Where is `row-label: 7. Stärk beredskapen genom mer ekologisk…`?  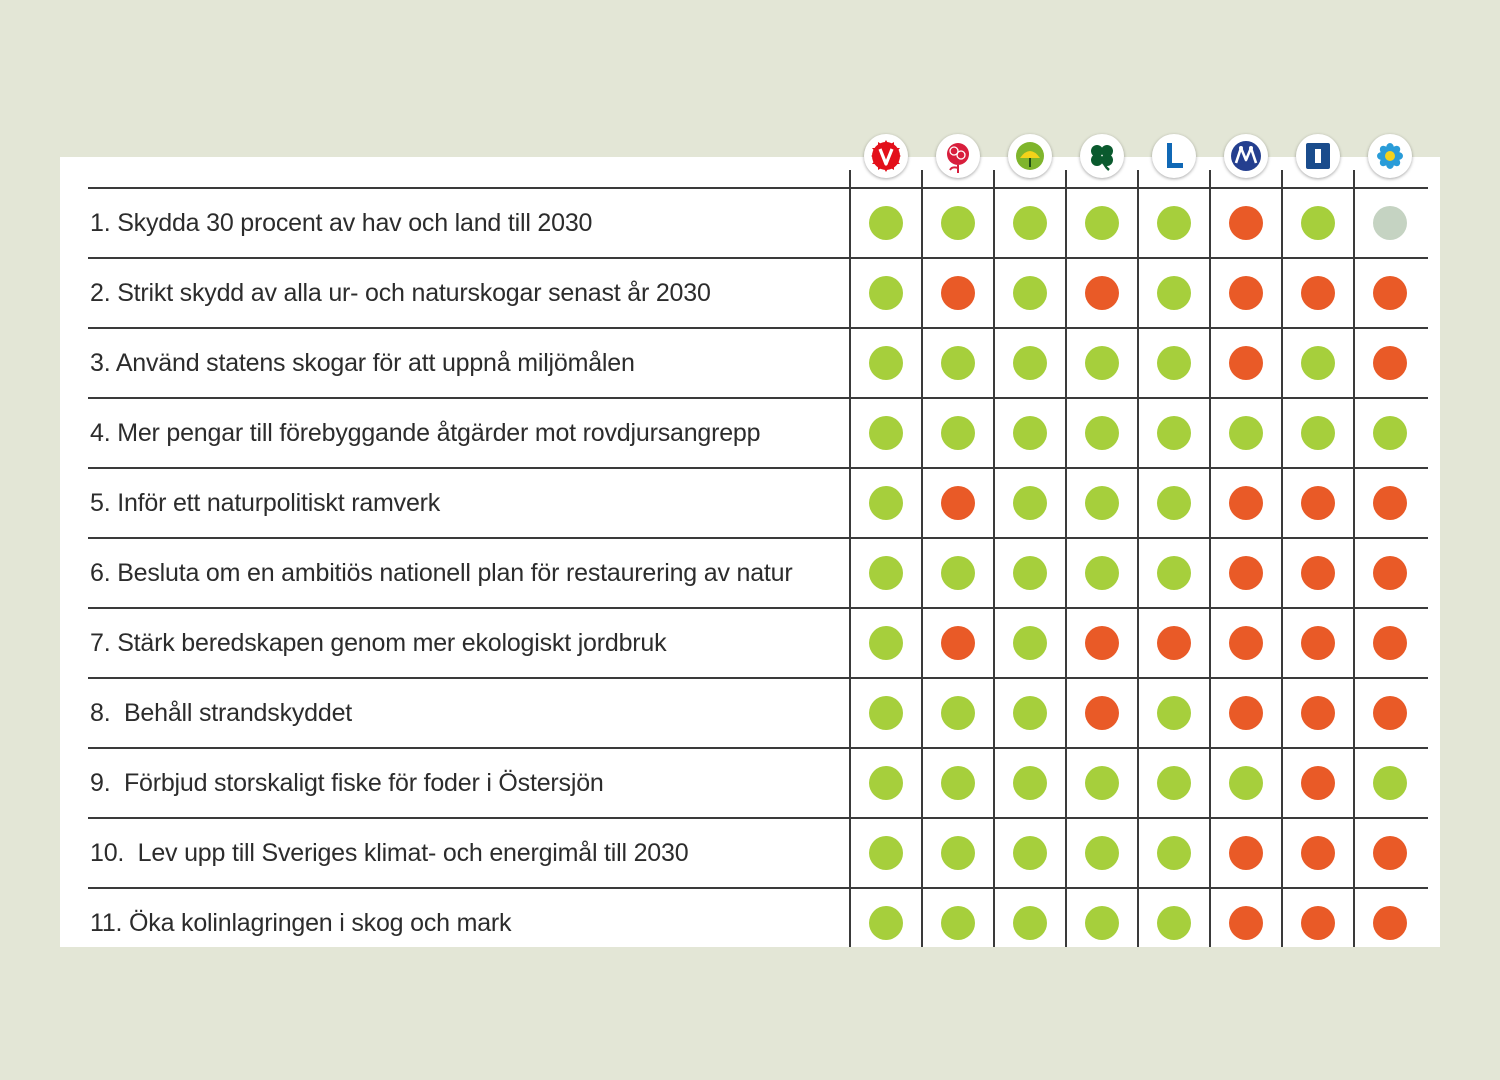
row-label: 7. Stärk beredskapen genom mer ekologisk… is located at coordinates (378, 643).